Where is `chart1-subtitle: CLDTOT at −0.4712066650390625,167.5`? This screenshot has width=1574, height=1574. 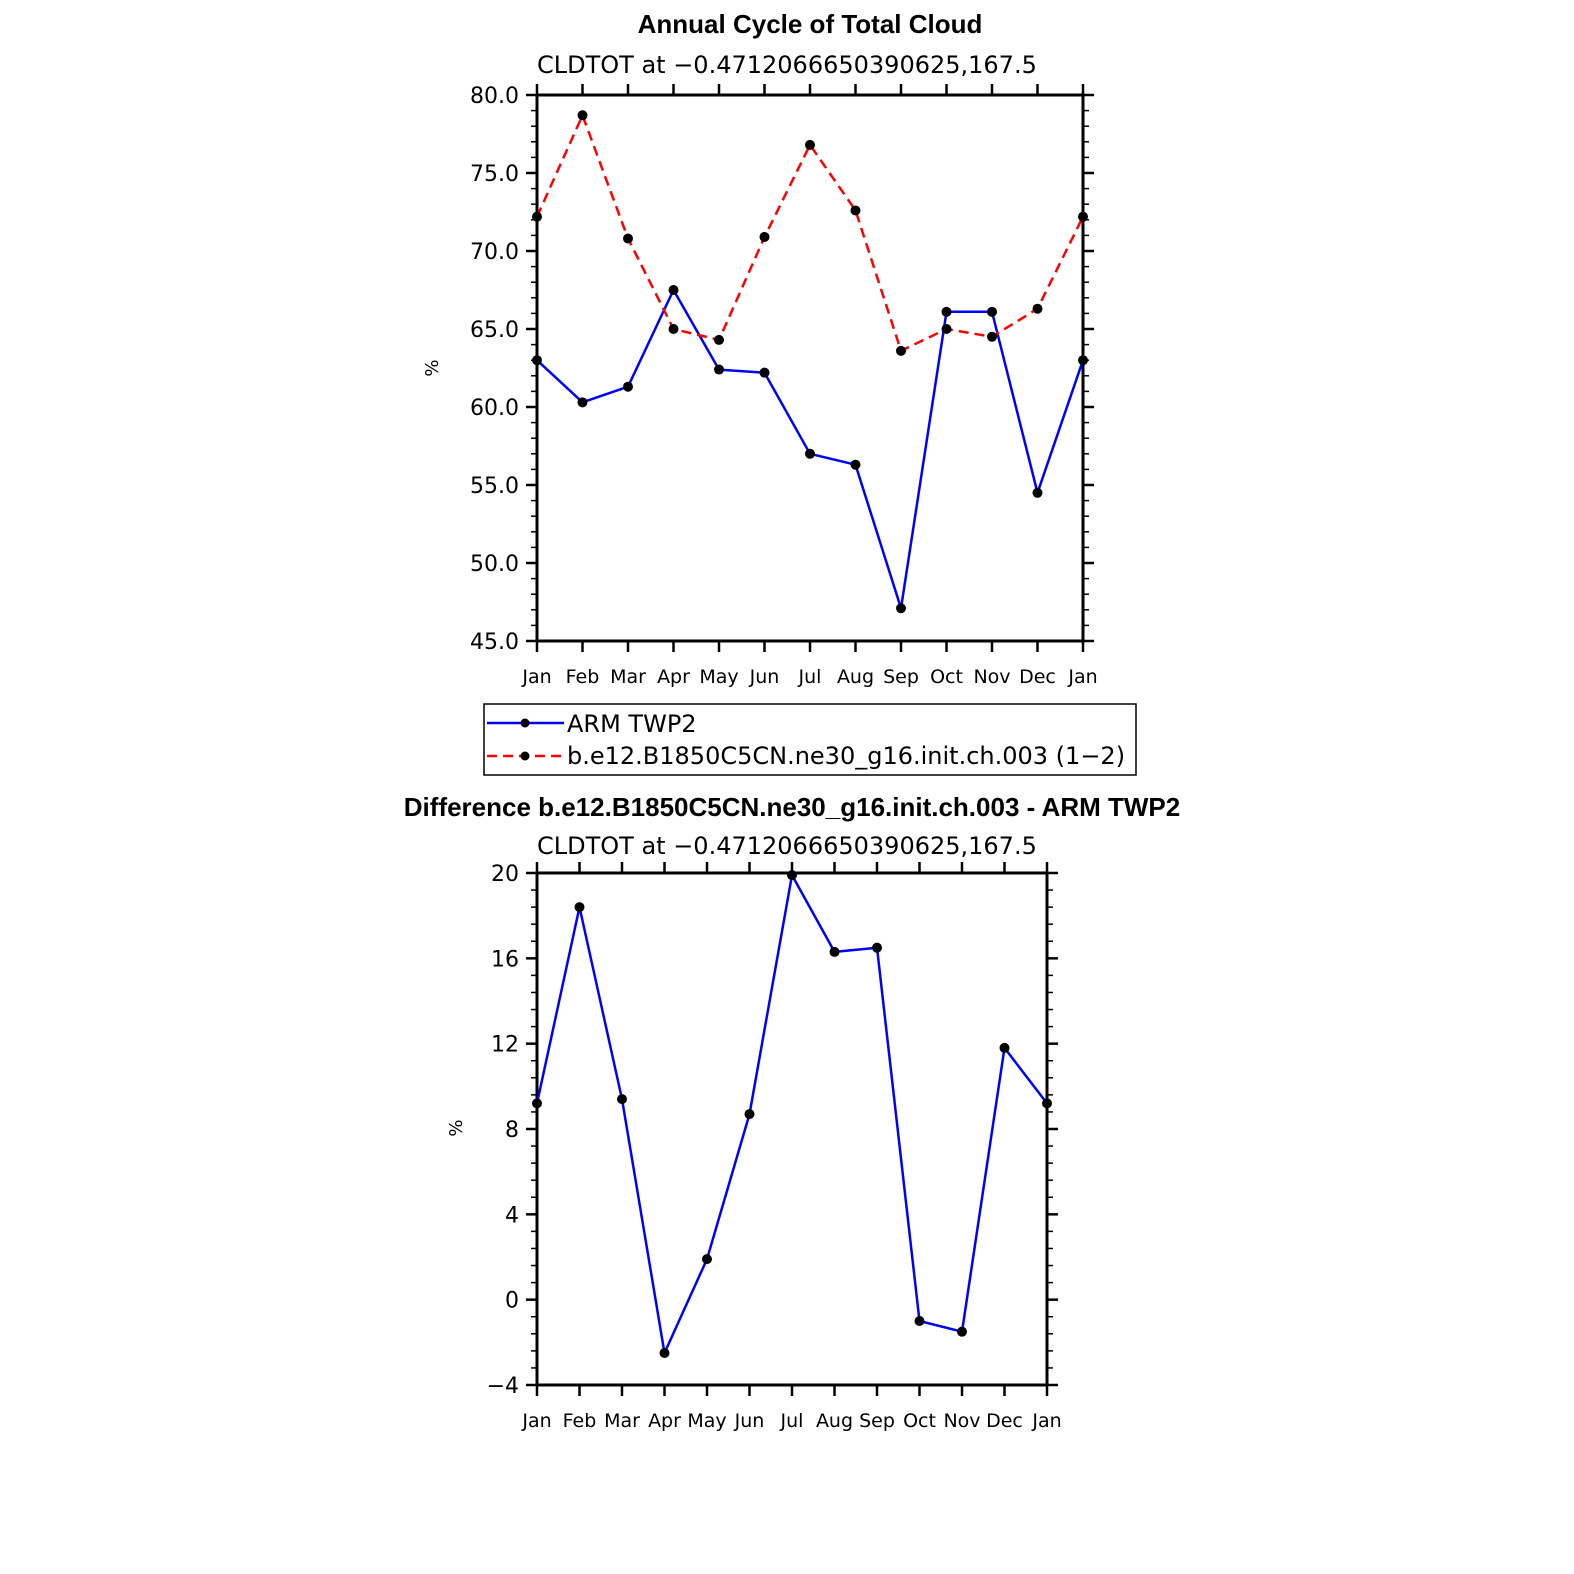
chart1-subtitle: CLDTOT at −0.4712066650390625,167.5 is located at coordinates (787, 65).